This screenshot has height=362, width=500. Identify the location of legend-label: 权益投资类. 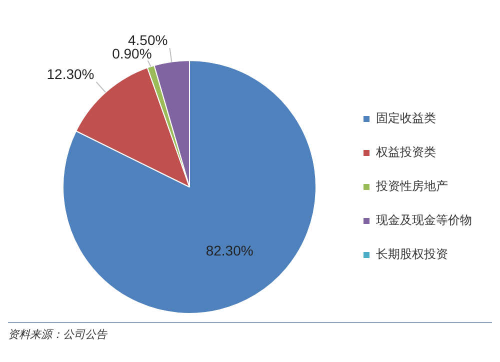
(405, 152).